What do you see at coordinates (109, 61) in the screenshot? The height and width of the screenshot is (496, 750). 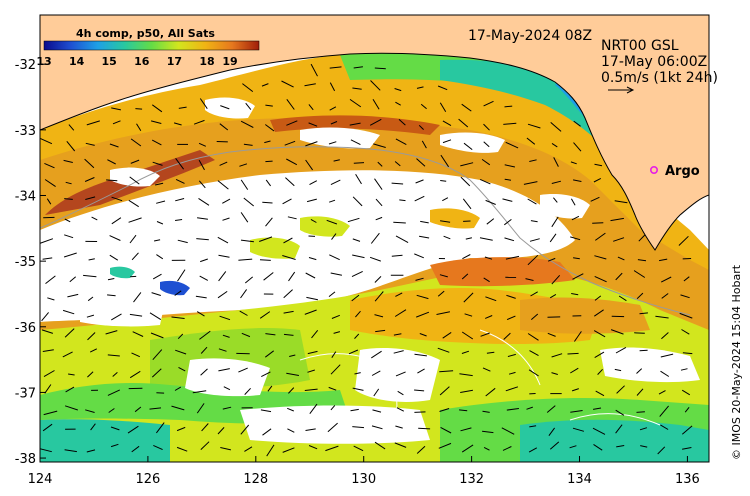 I see `colorbar-tick-15: 15` at bounding box center [109, 61].